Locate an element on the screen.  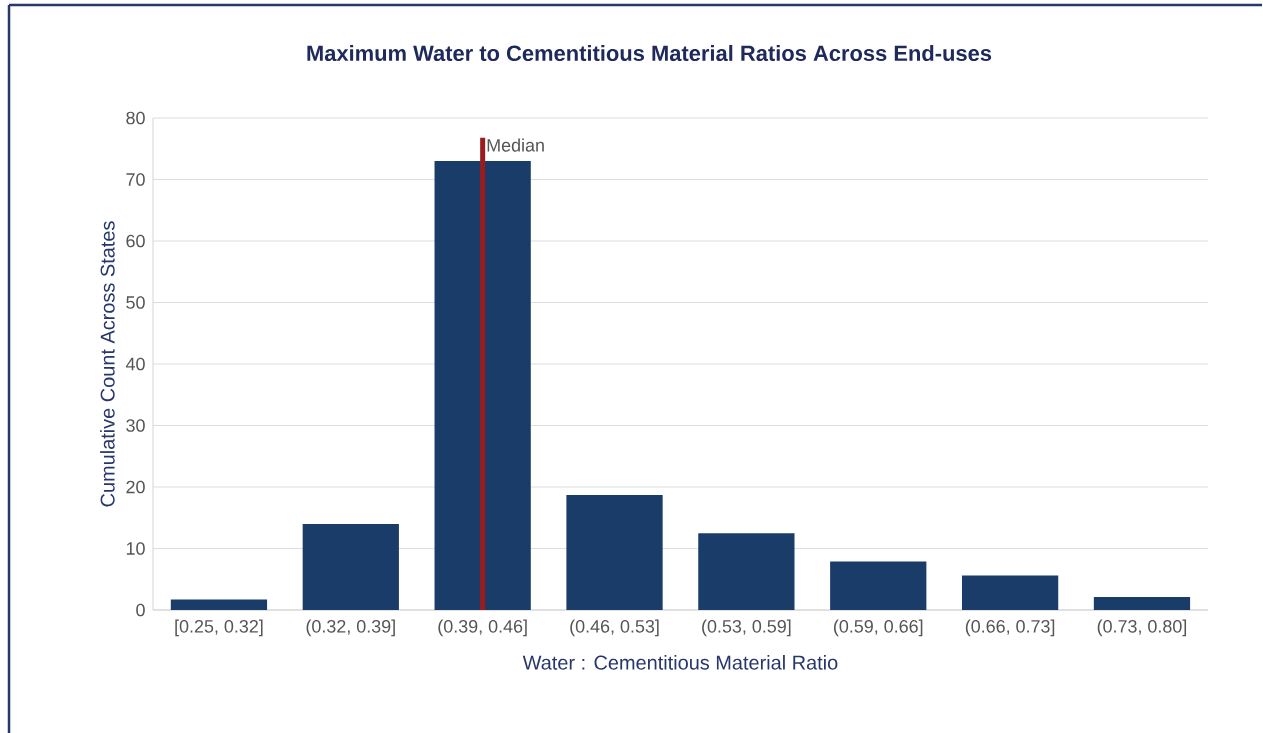
ref-line-label: Median is located at coordinates (515, 145).